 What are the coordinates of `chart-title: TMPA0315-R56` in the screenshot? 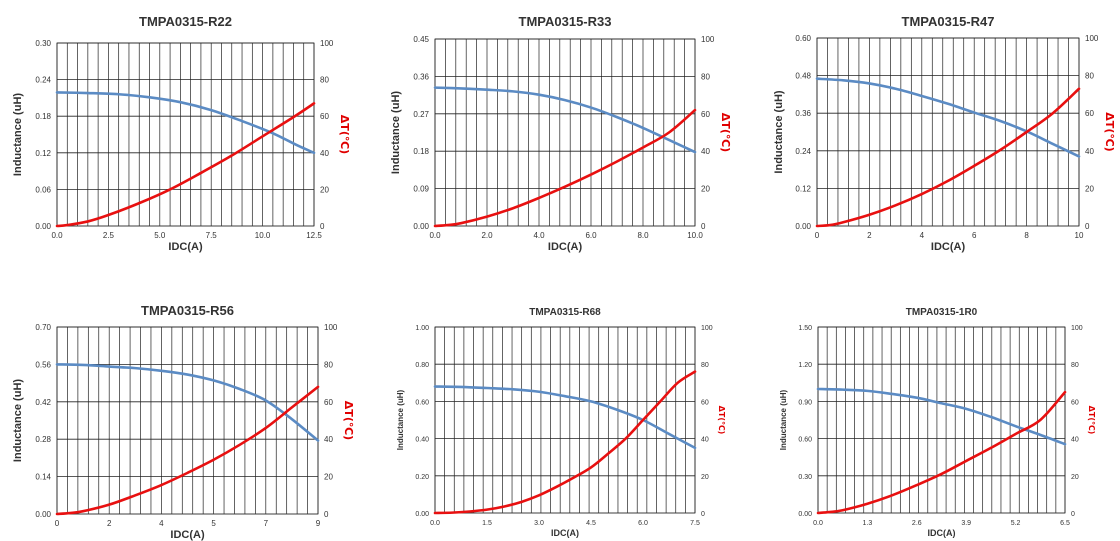 It's located at (187, 310).